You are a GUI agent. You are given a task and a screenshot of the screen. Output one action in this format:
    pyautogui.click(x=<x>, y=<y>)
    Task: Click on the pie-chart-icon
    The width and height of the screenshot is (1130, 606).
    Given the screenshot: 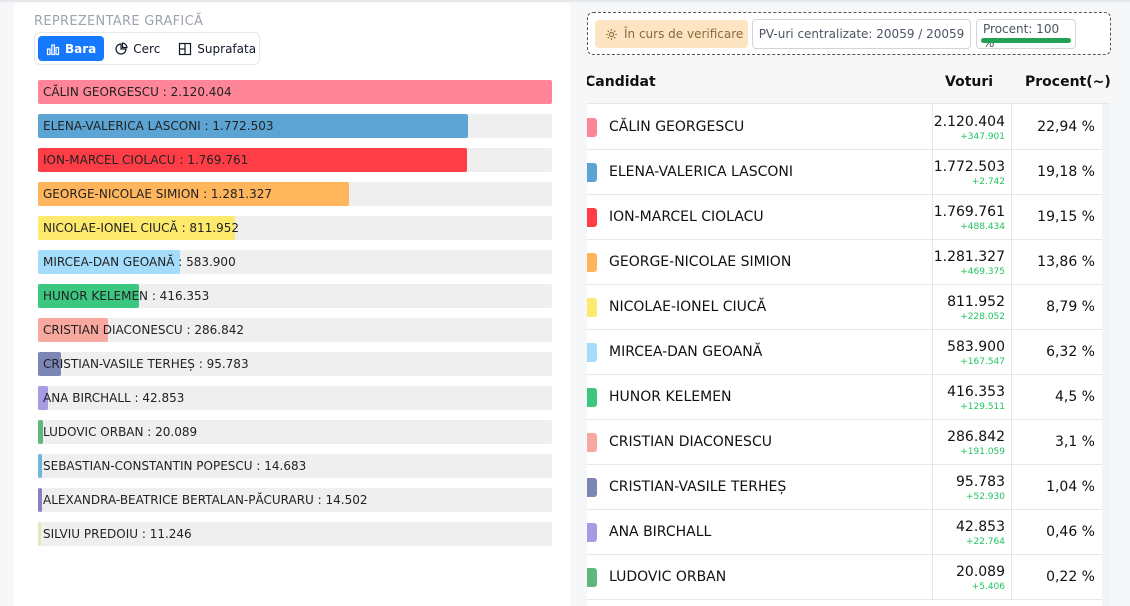 What is the action you would take?
    pyautogui.click(x=121, y=48)
    